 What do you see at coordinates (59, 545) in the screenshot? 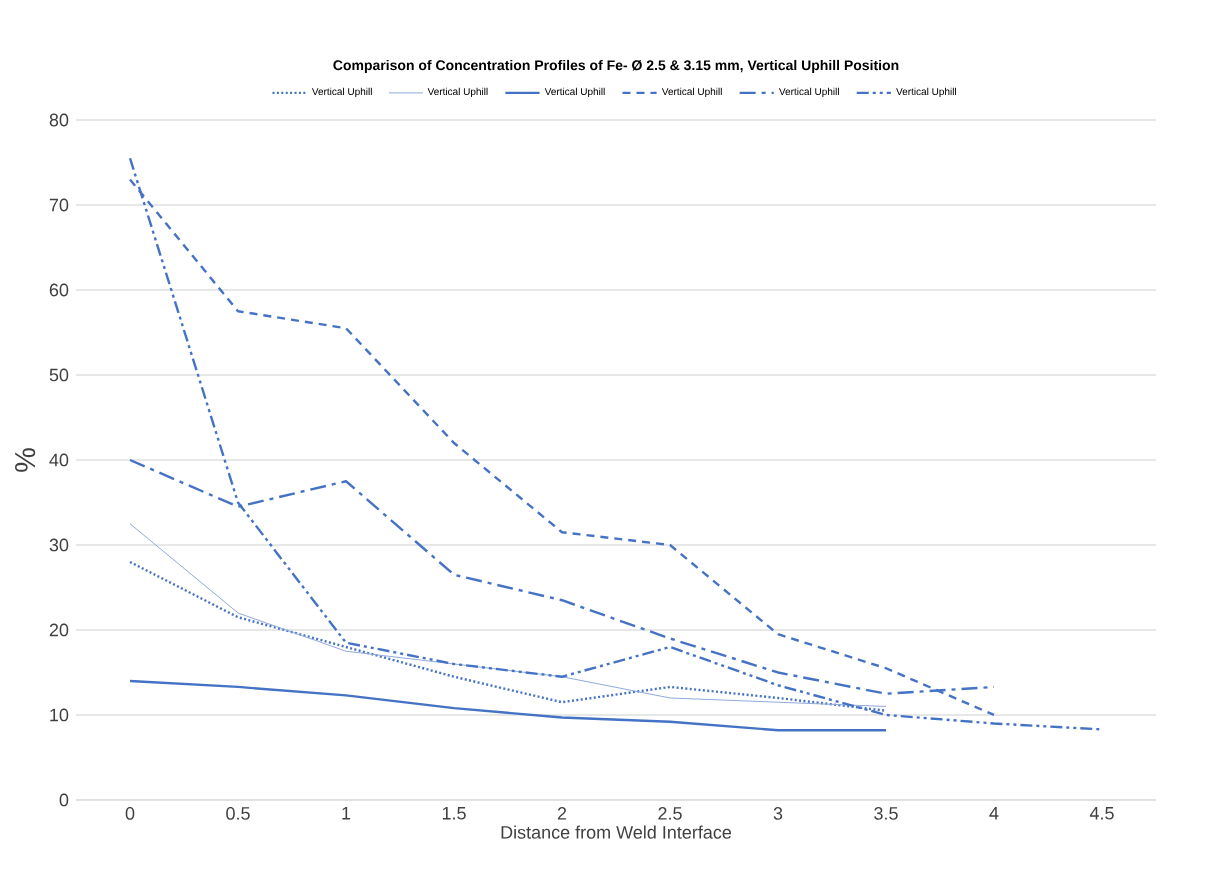
I see `y-tick-label: 30` at bounding box center [59, 545].